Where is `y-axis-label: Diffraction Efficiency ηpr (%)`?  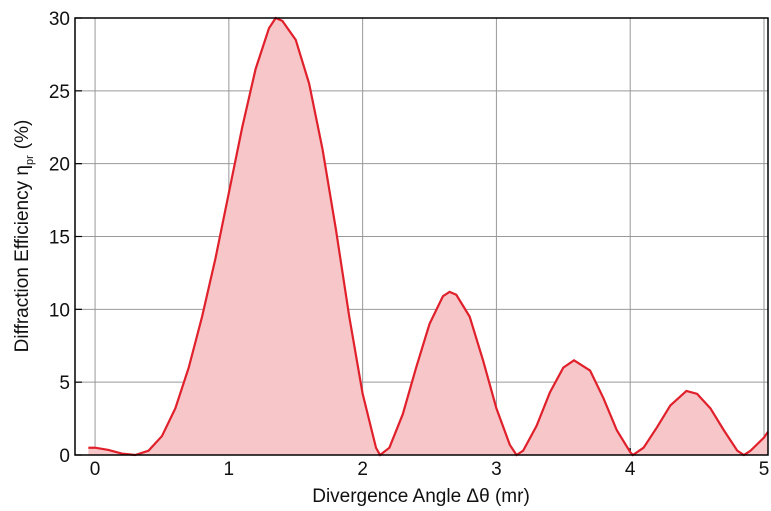
y-axis-label: Diffraction Efficiency ηpr (%) is located at coordinates (24, 236).